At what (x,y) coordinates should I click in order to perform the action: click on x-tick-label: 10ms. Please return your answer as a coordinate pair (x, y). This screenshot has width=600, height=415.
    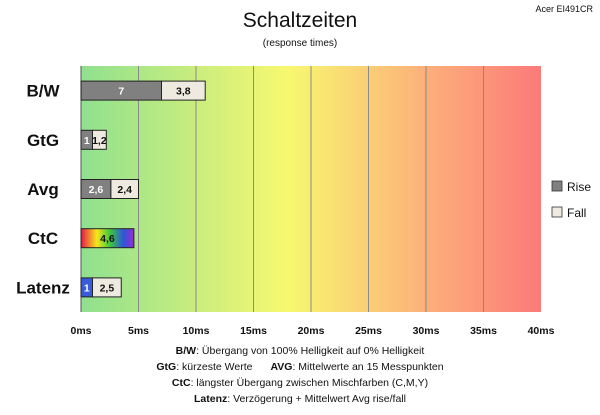
    Looking at the image, I should click on (196, 331).